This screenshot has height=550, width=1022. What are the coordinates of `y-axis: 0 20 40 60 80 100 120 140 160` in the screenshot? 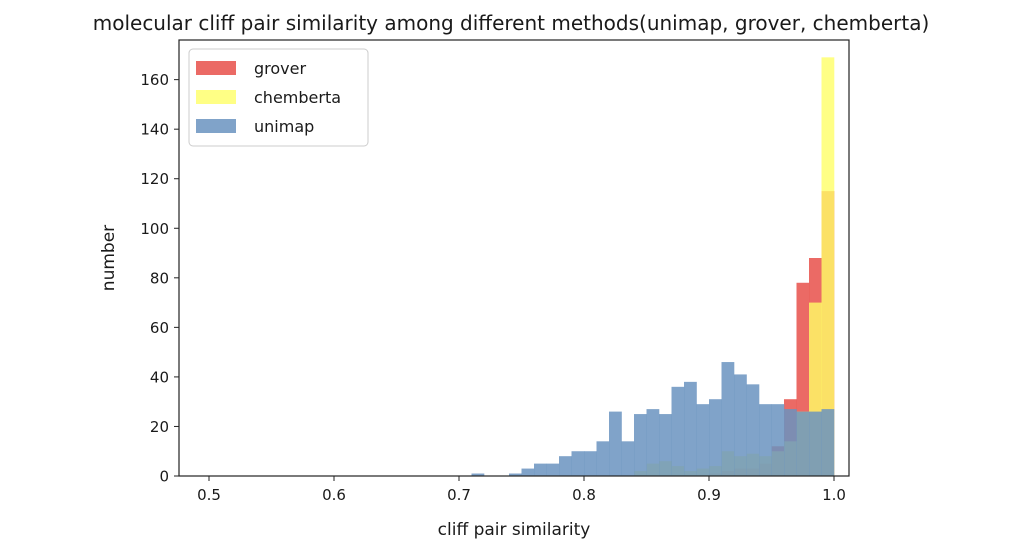 It's located at (159, 278).